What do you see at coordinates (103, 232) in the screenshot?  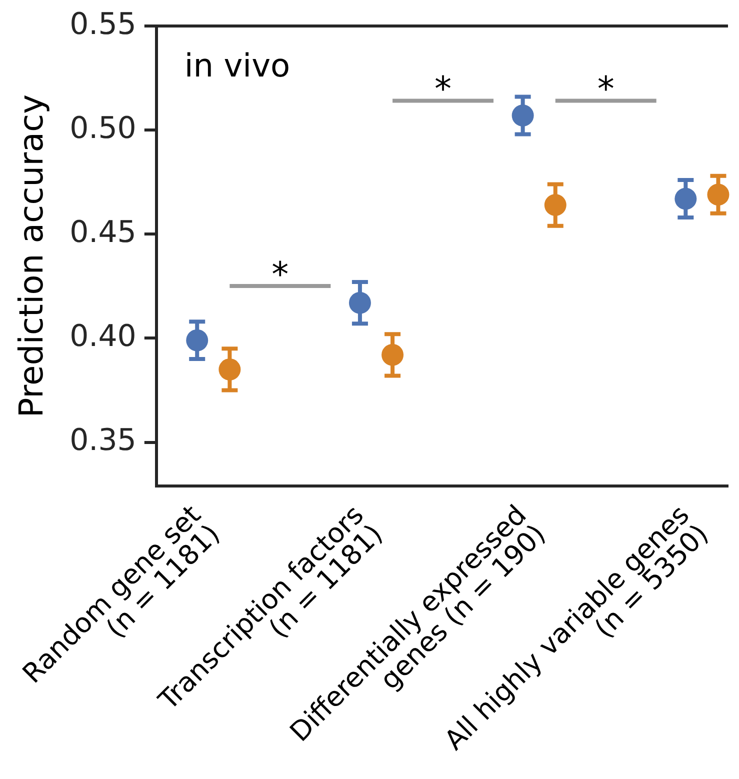 I see `y-tick-label: 0.45` at bounding box center [103, 232].